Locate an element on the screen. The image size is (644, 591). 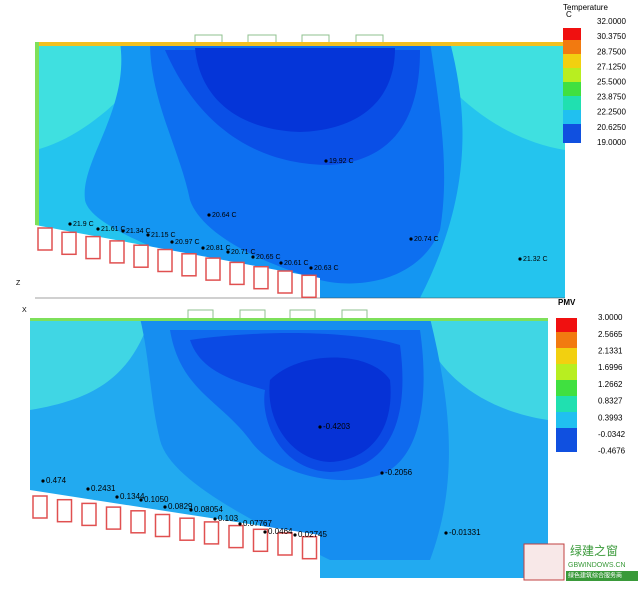
probe-label: 21.15 C is located at coordinates (163, 235).